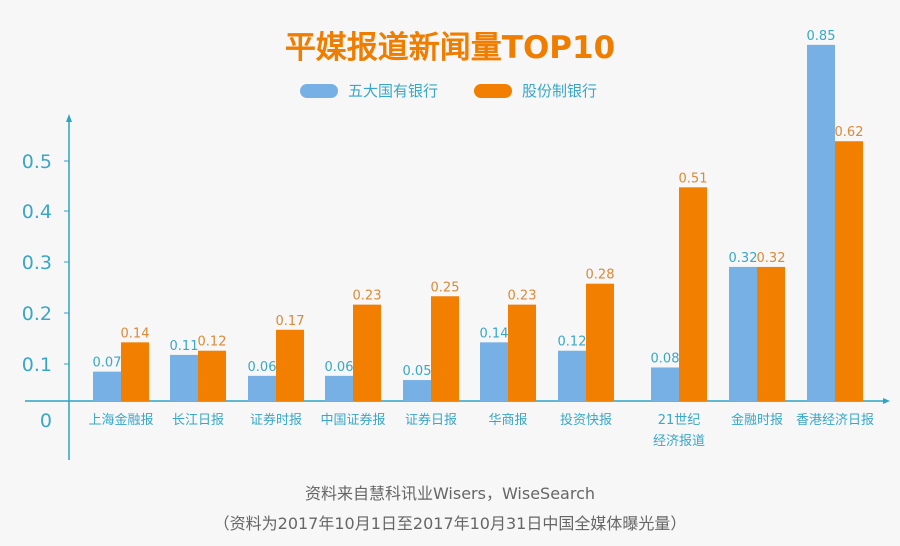  I want to click on legend-swatch-state-banks, so click(319, 90).